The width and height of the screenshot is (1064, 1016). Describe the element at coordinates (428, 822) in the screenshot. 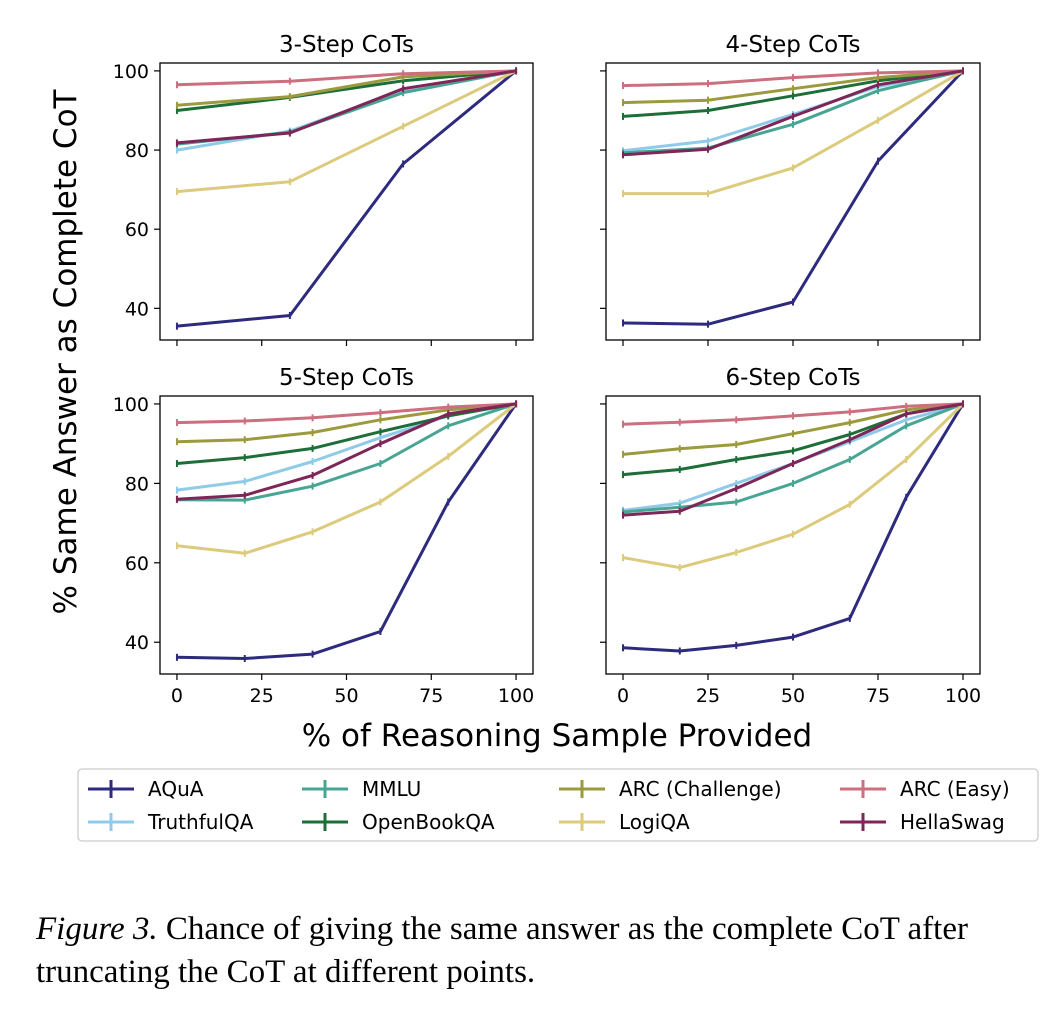

I see `legend-label: OpenBookQA` at that location.